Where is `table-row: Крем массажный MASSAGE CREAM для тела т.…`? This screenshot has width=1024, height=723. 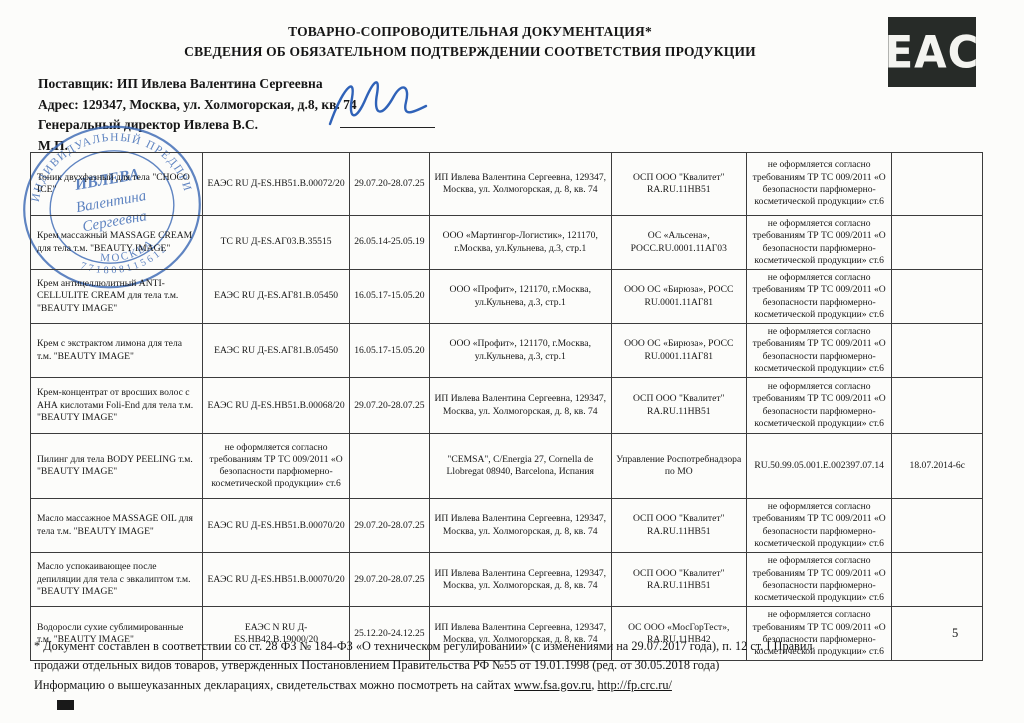
table-row: Крем массажный MASSAGE CREAM для тела т.… is located at coordinates (506, 242).